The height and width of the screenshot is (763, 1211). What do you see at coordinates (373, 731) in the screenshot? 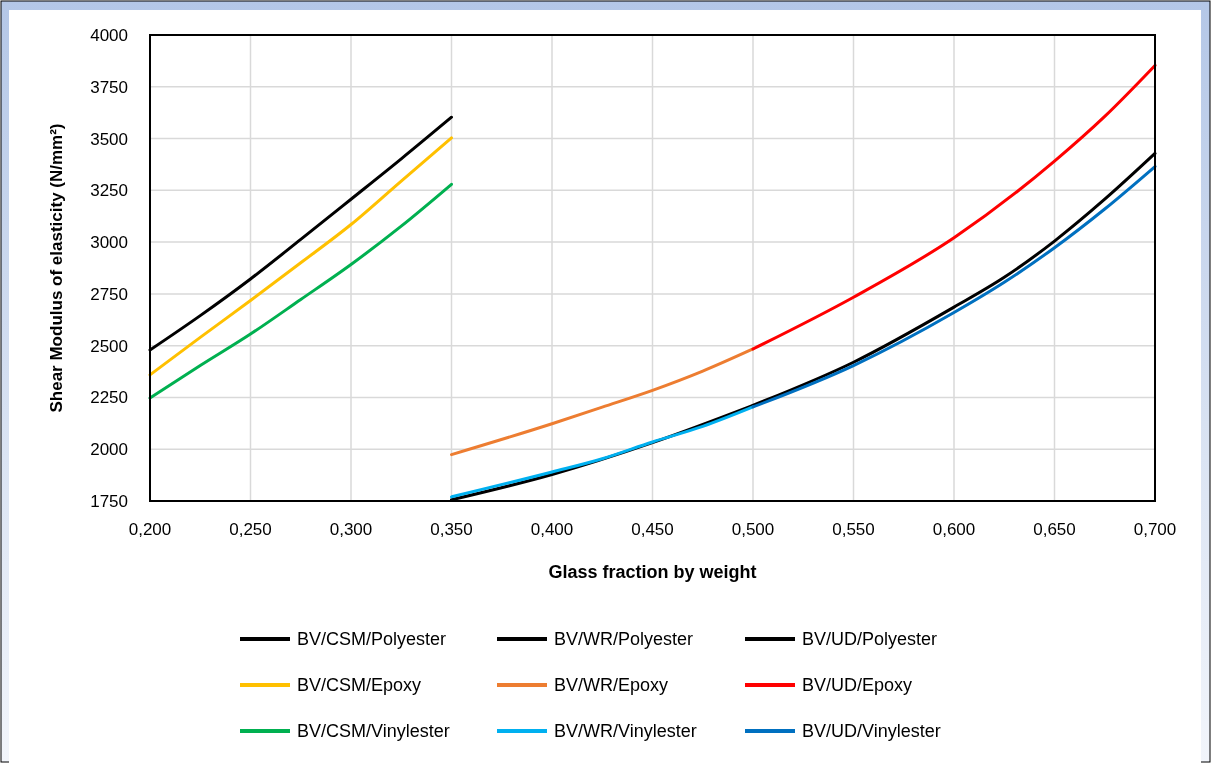
I see `legend-label: BV/CSM/Vinylester` at bounding box center [373, 731].